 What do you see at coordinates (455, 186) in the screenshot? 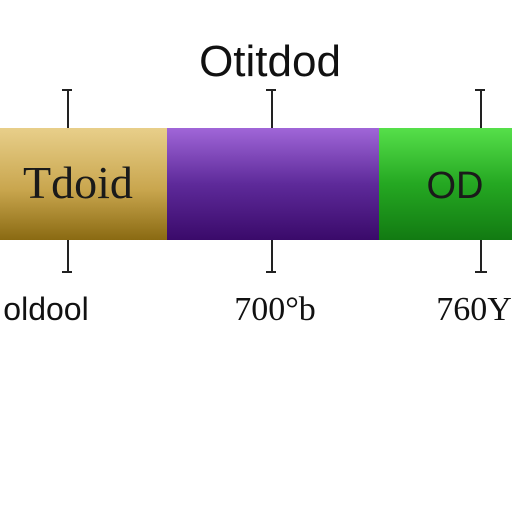
I see `segment-label: OD` at bounding box center [455, 186].